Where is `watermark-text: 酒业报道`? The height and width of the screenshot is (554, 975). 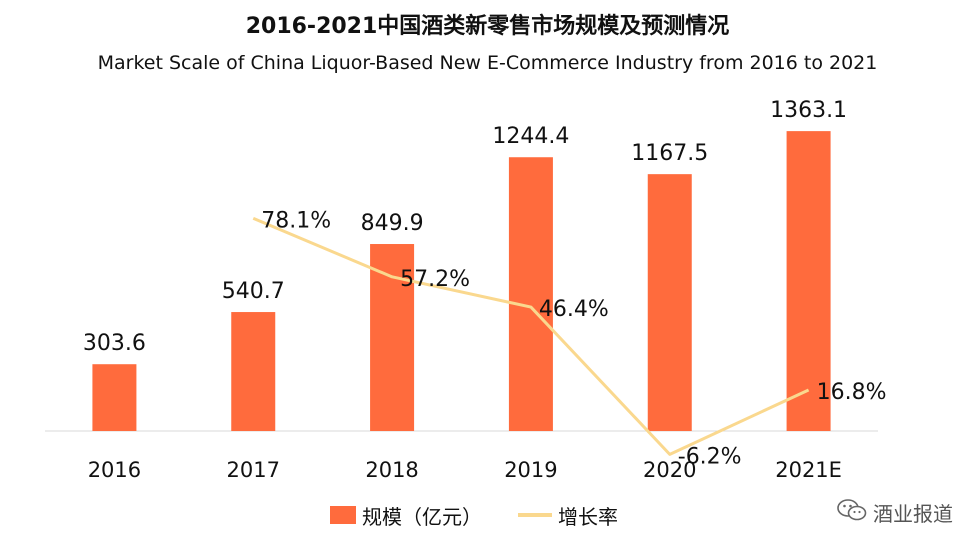 watermark-text: 酒业报道 is located at coordinates (913, 514).